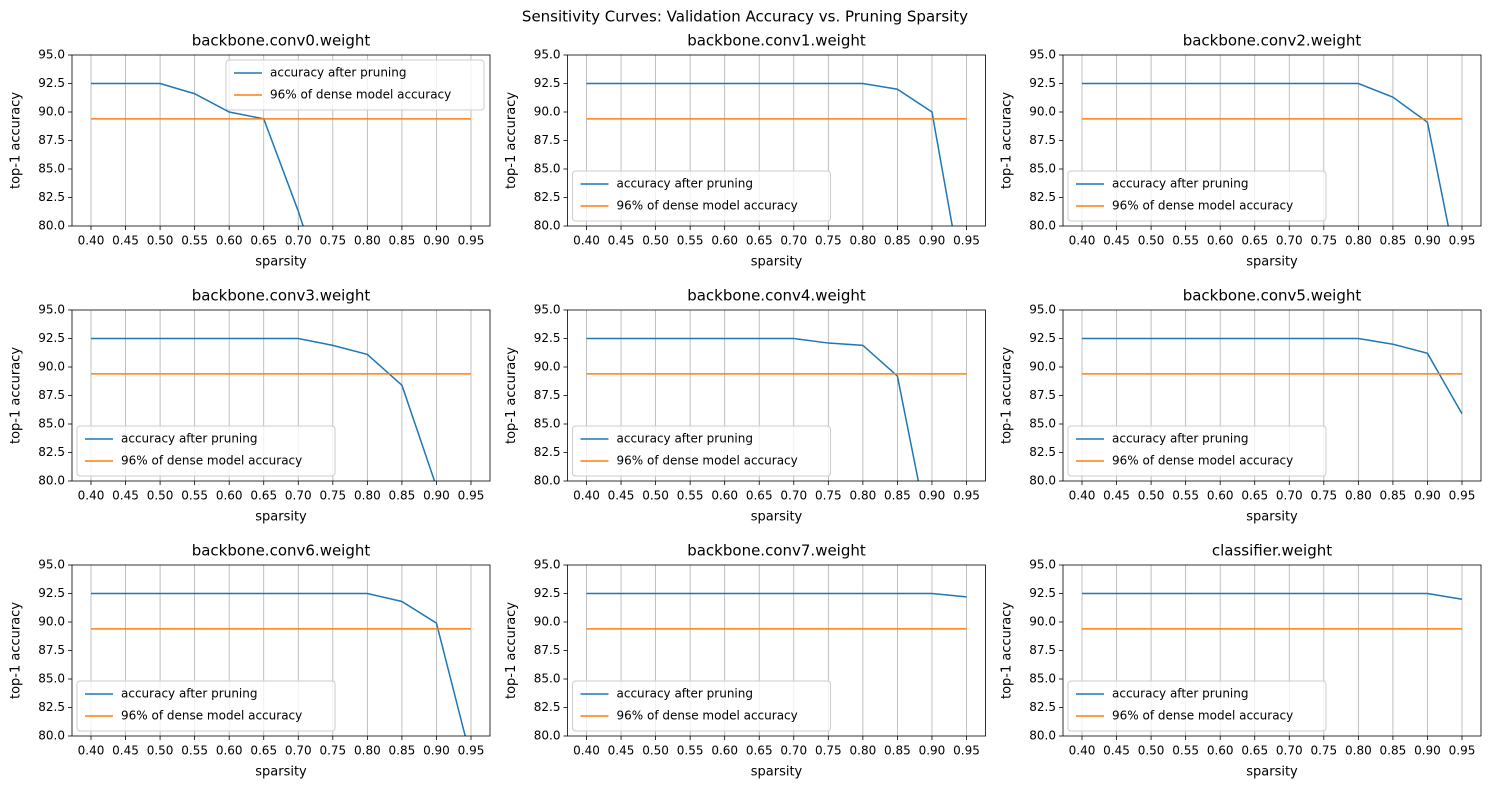 The width and height of the screenshot is (1490, 788). Describe the element at coordinates (1272, 551) in the screenshot. I see `subplot-title: classifier.weight` at that location.